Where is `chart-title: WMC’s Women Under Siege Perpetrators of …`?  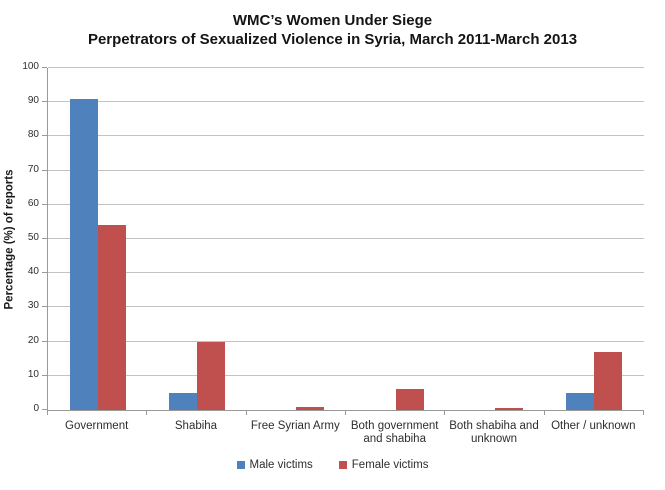
chart-title: WMC’s Women Under Siege Perpetrators of … is located at coordinates (332, 30).